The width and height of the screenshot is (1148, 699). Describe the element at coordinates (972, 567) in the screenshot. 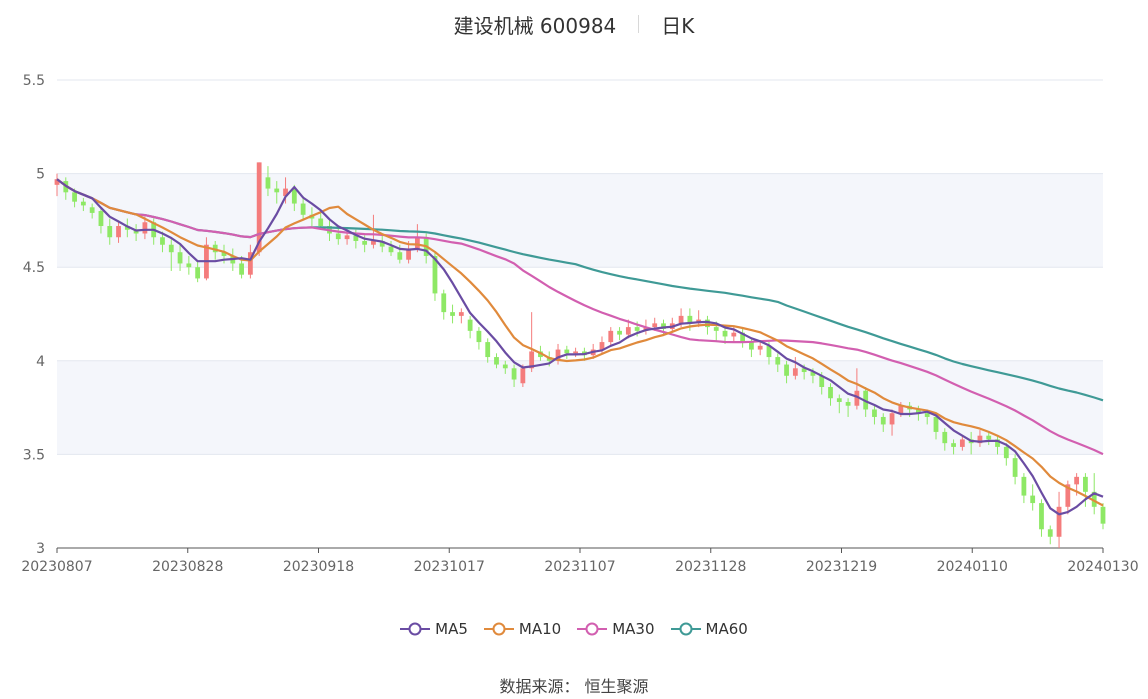

I see `x-tick-label: 20240110` at that location.